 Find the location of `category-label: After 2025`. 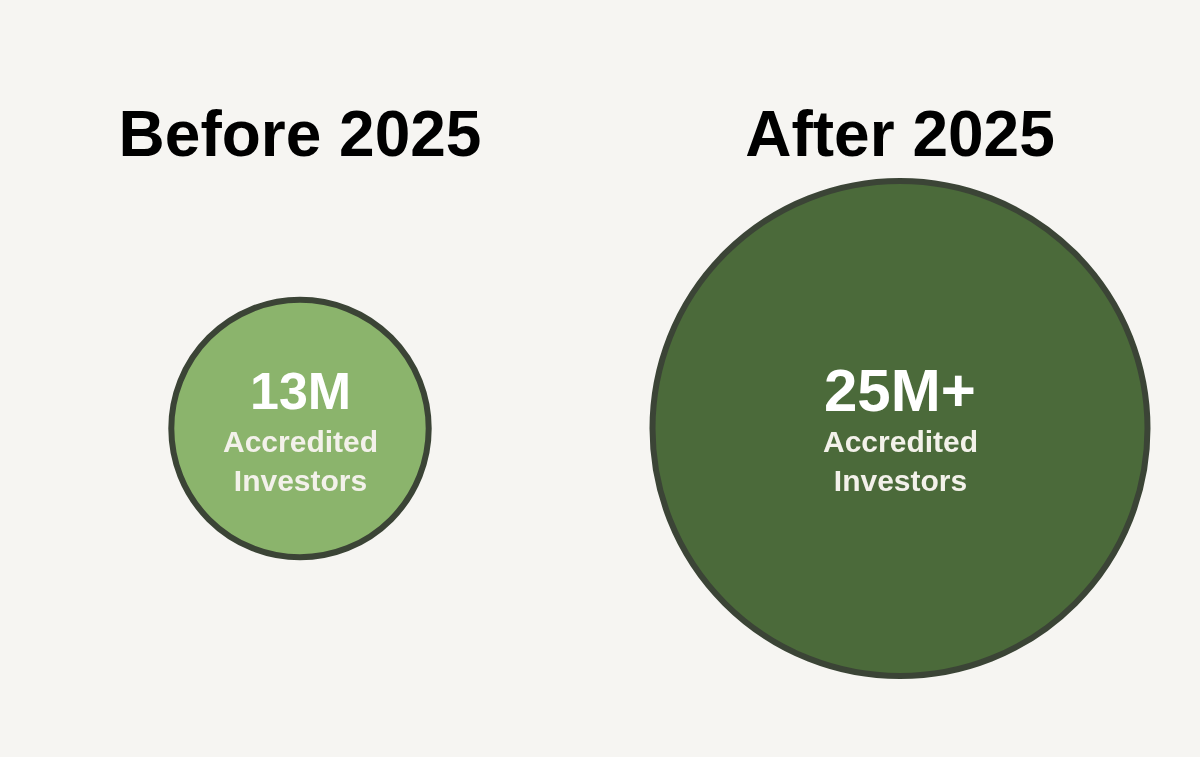

category-label: After 2025 is located at coordinates (900, 134).